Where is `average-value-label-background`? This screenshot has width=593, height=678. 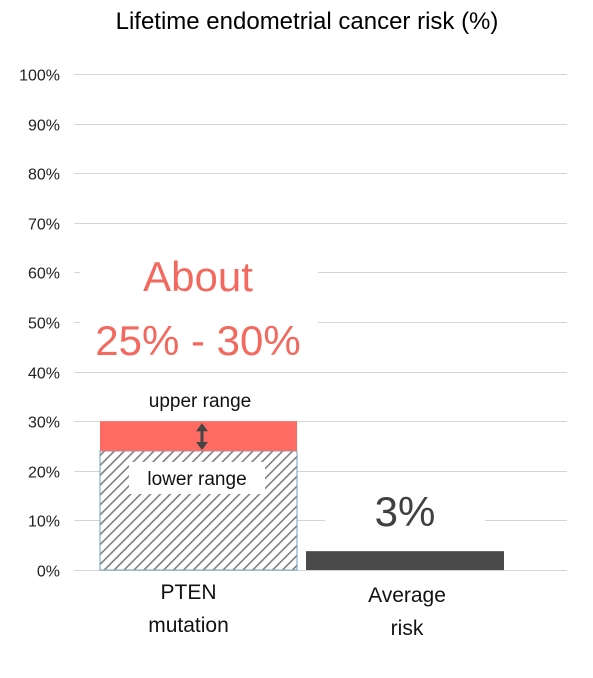
average-value-label-background is located at coordinates (405, 499).